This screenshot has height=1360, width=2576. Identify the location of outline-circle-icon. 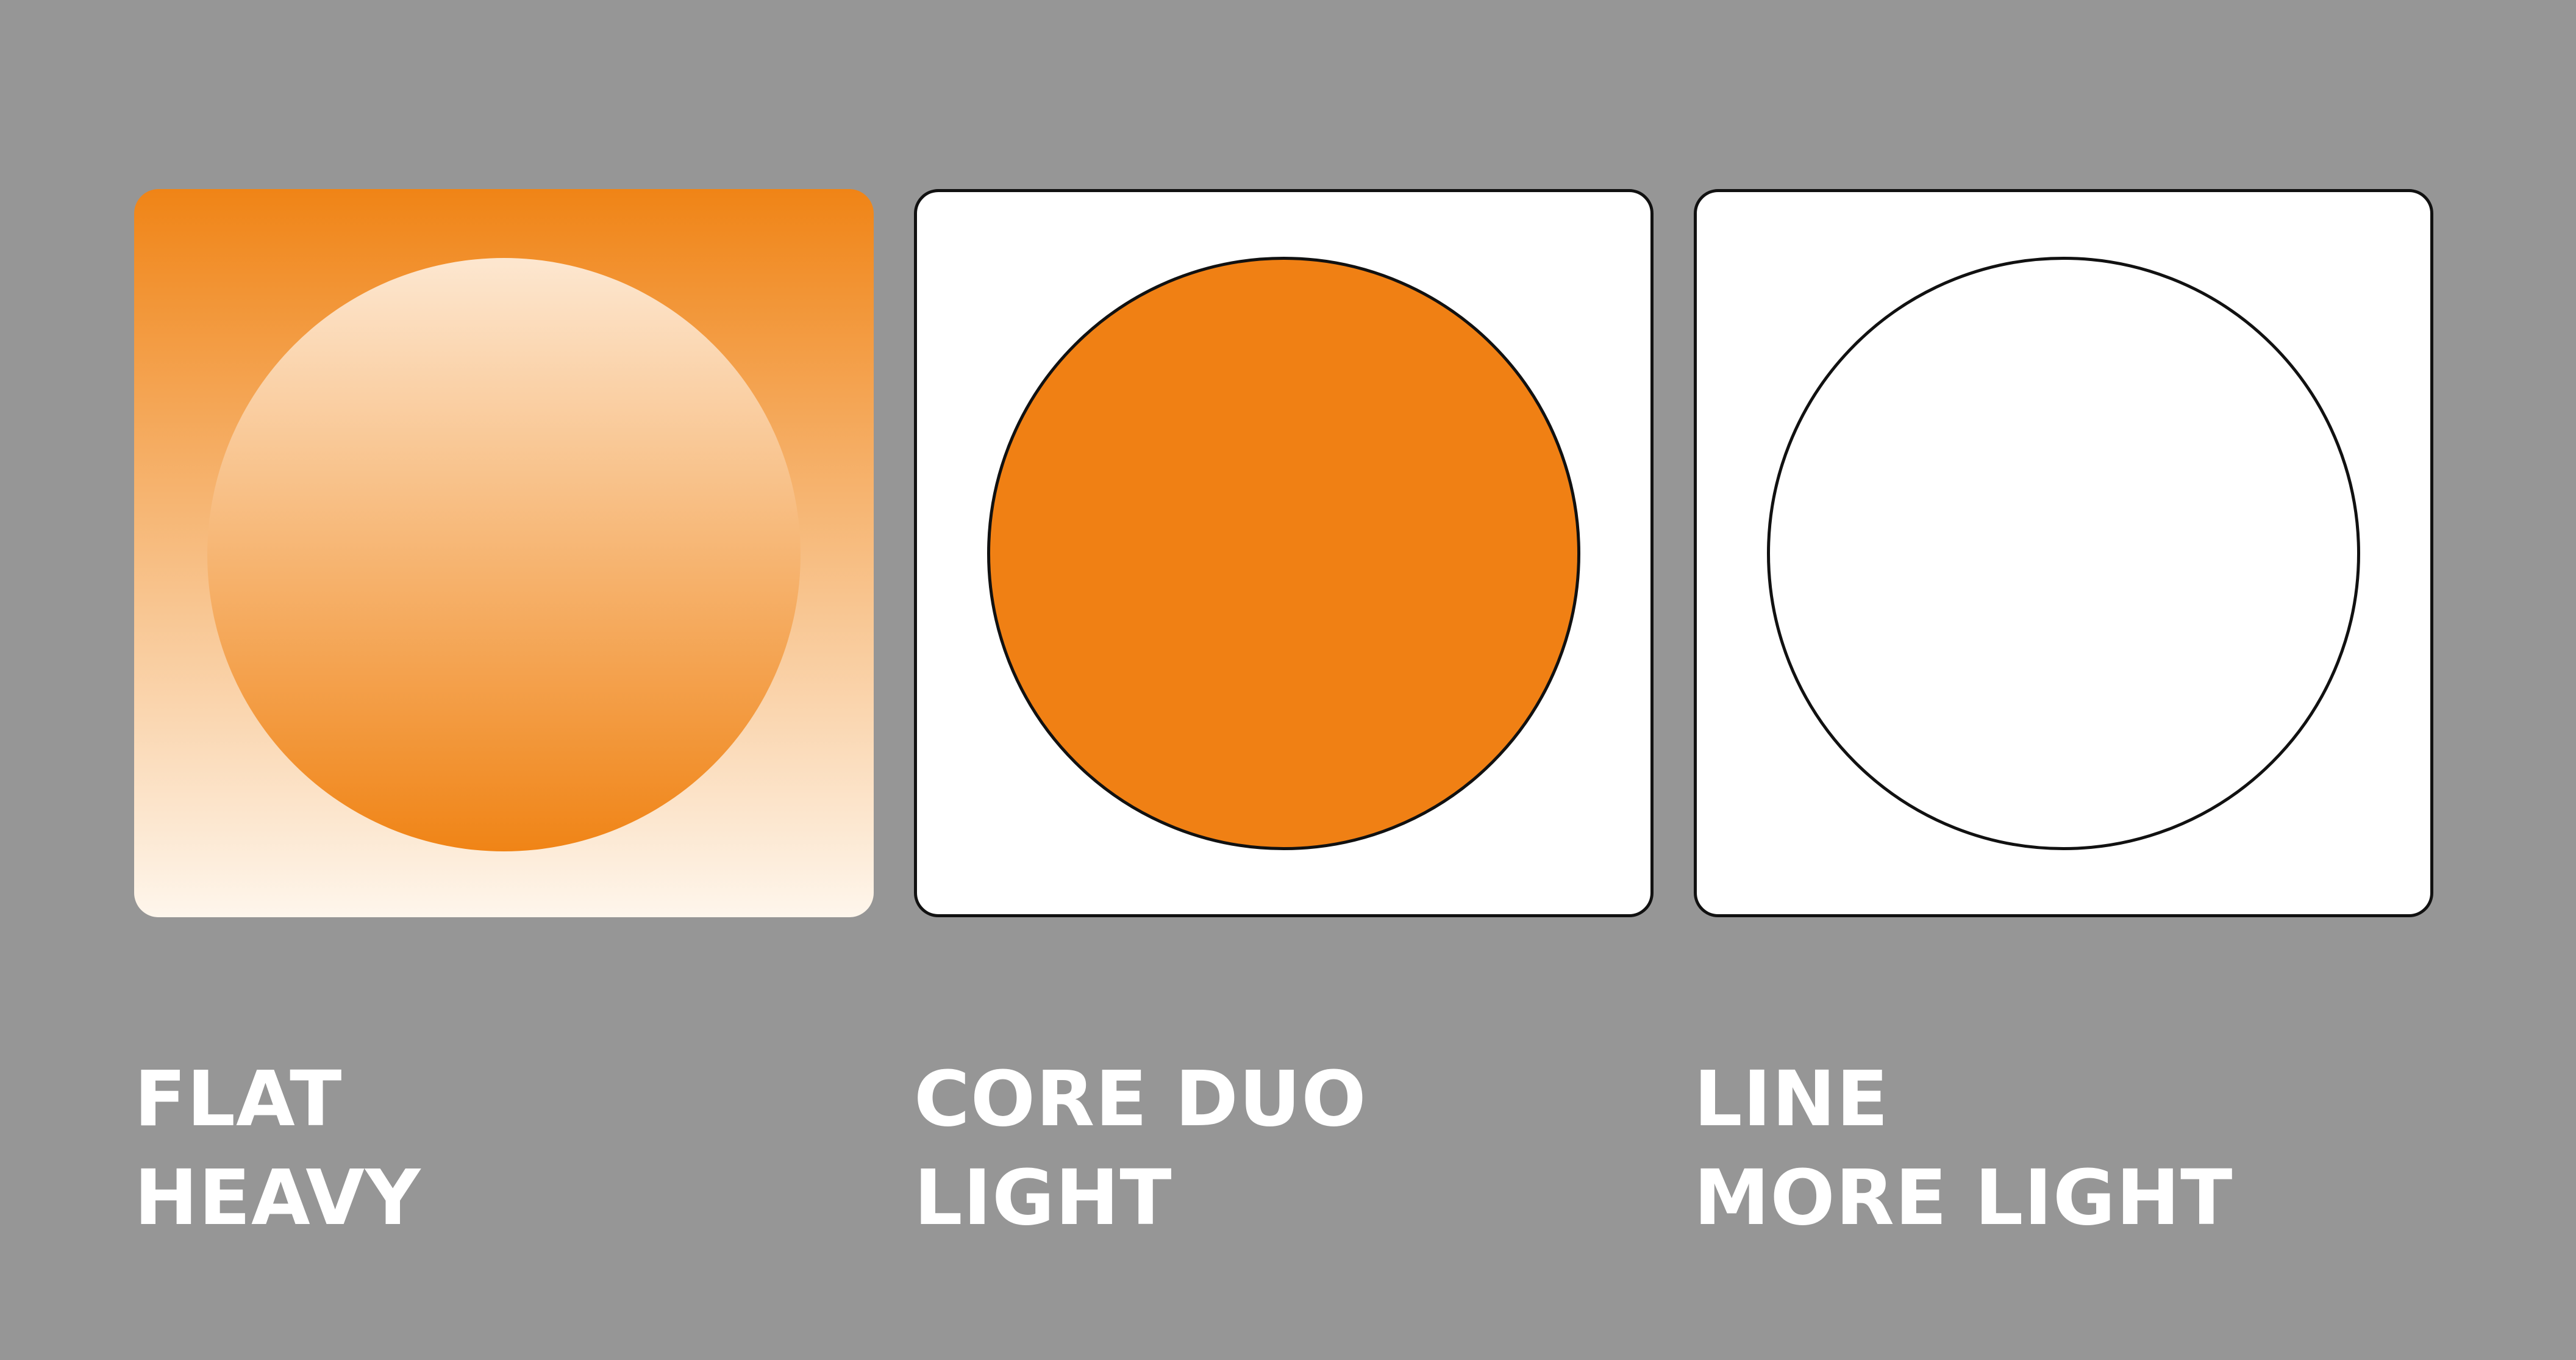
(2063, 553).